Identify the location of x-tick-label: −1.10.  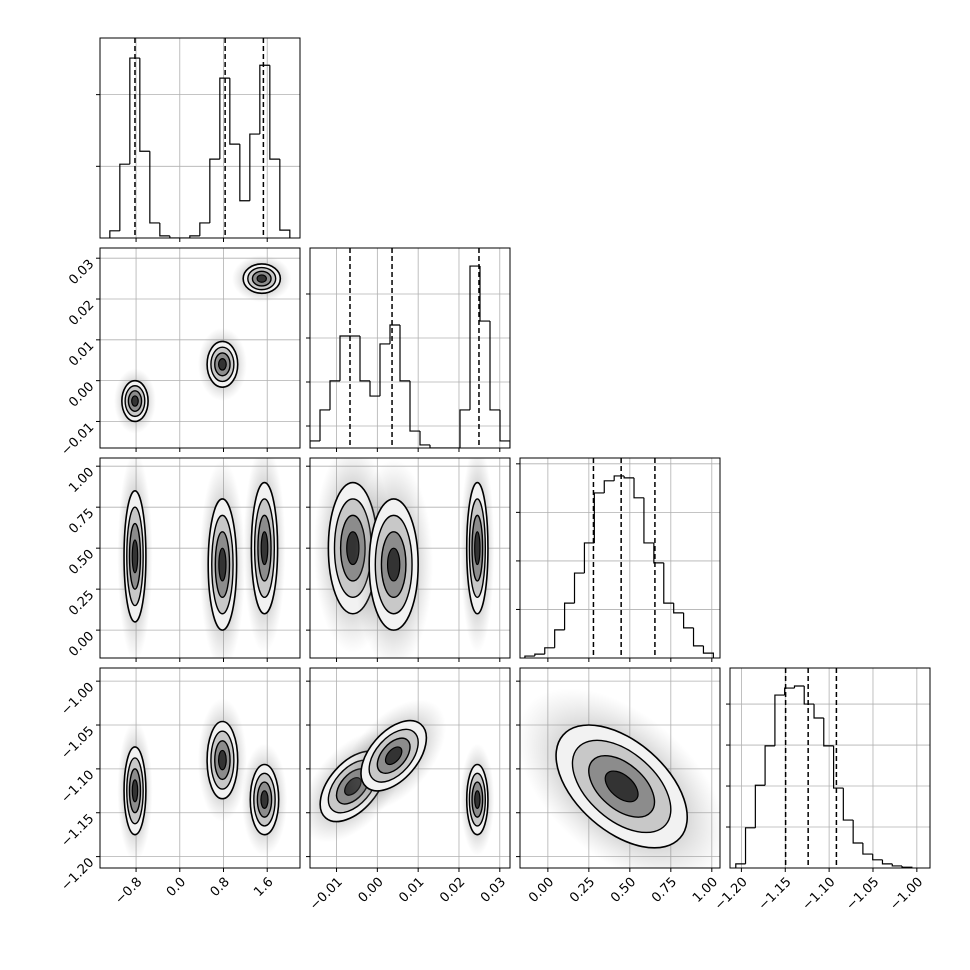
(819, 894).